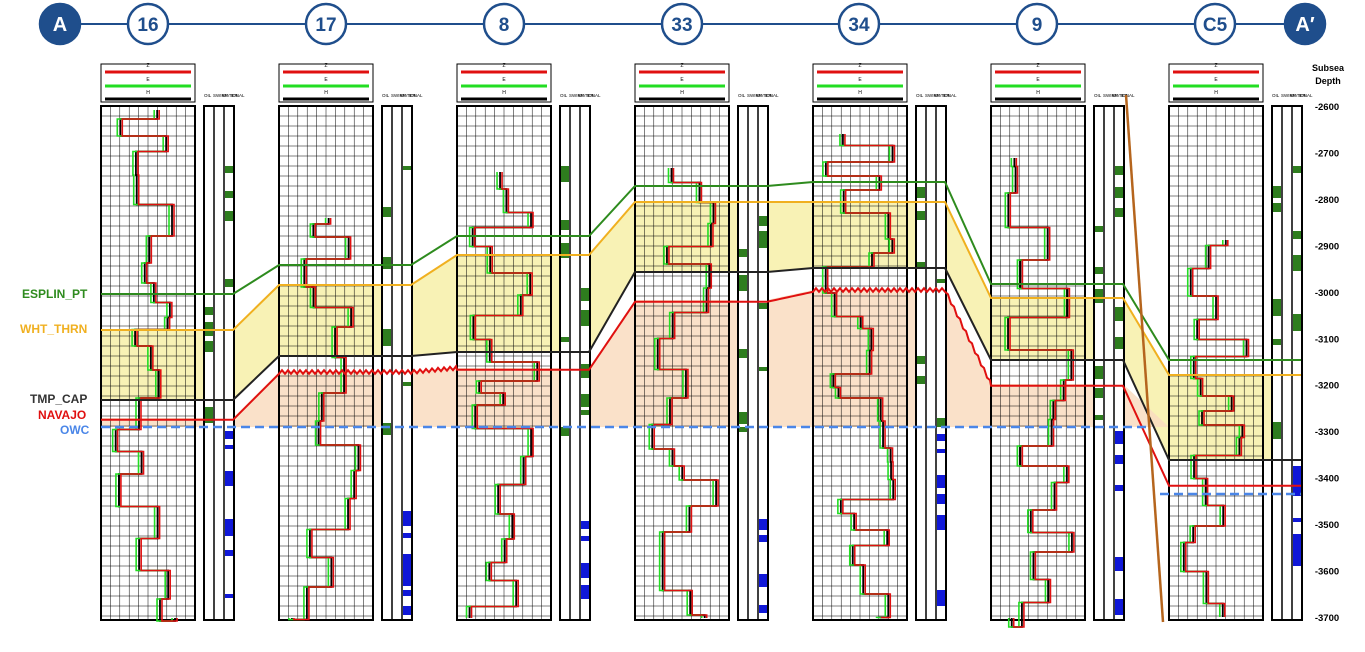 This screenshot has width=1365, height=652. I want to click on depth-tick: -3200, so click(1327, 386).